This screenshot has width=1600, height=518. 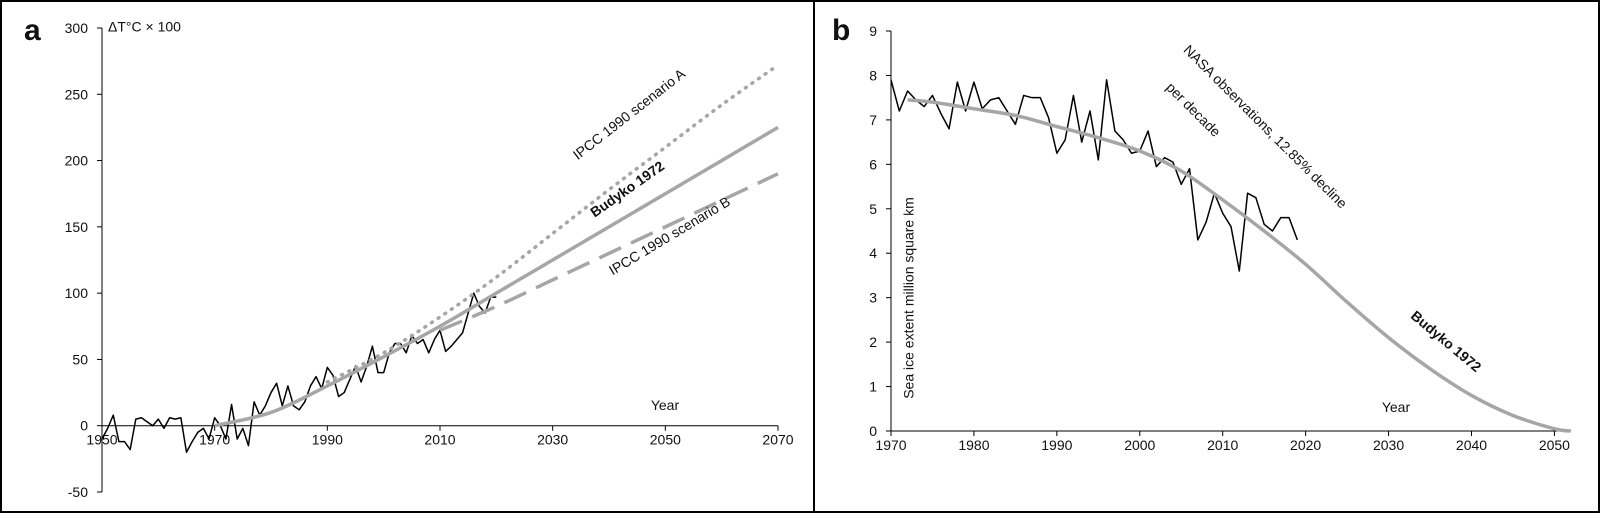 What do you see at coordinates (80, 359) in the screenshot?
I see `y-tick-label: 50` at bounding box center [80, 359].